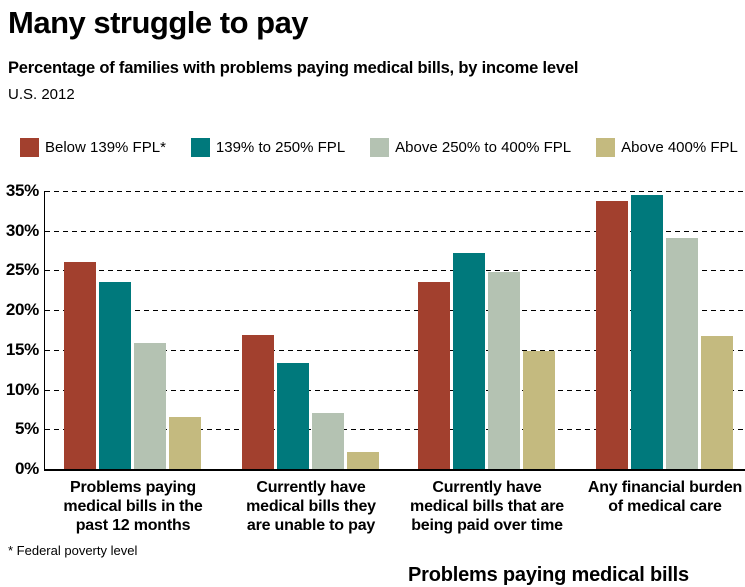  I want to click on y-axis-tick-label: 5%, so click(27, 429).